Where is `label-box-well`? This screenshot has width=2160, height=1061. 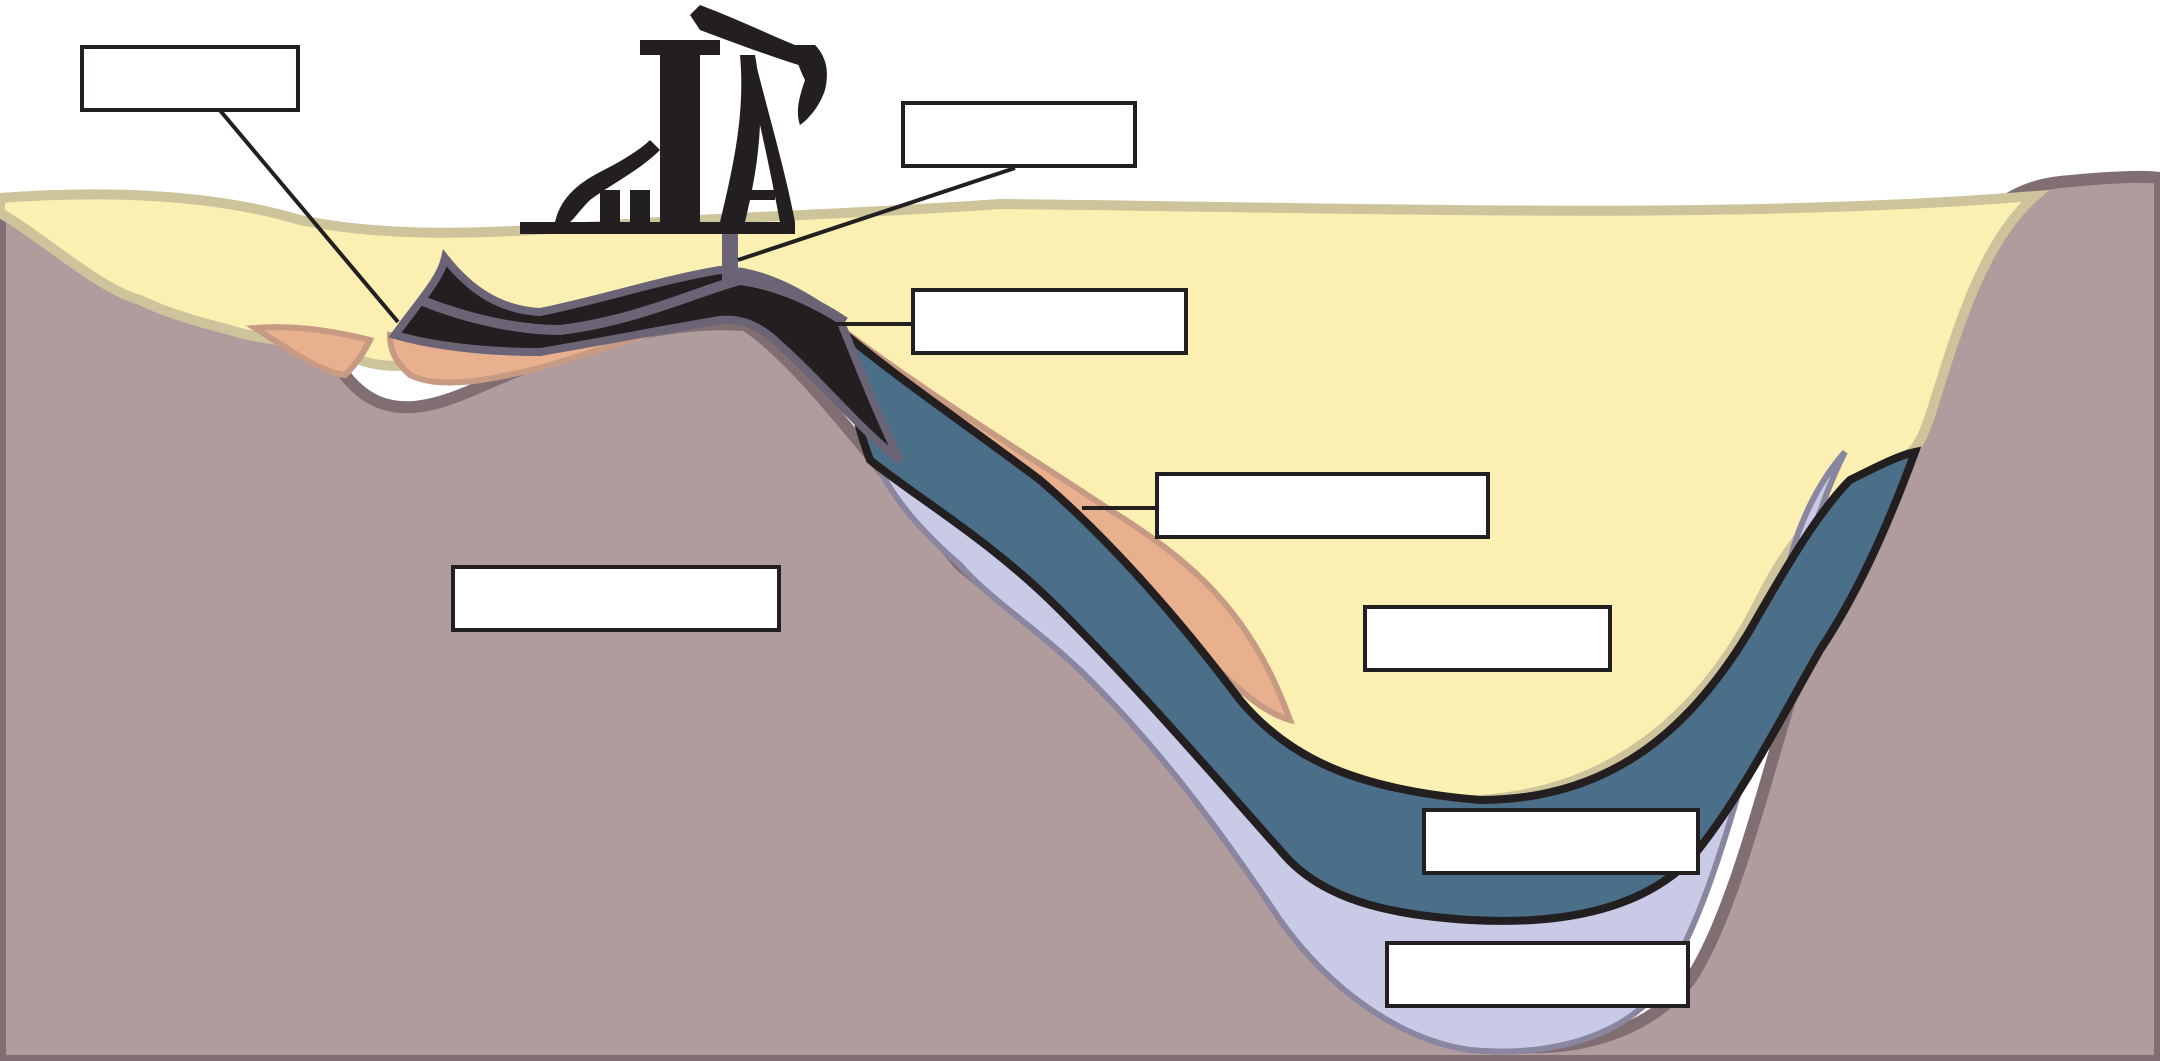 label-box-well is located at coordinates (1019, 134).